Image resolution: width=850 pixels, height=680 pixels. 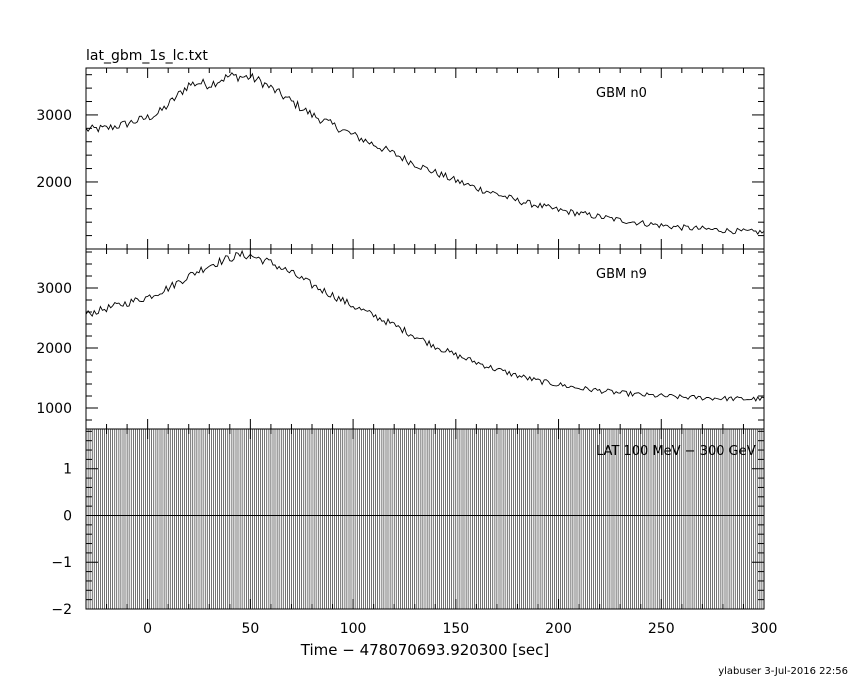 What do you see at coordinates (67, 470) in the screenshot?
I see `y-tick-label: 1` at bounding box center [67, 470].